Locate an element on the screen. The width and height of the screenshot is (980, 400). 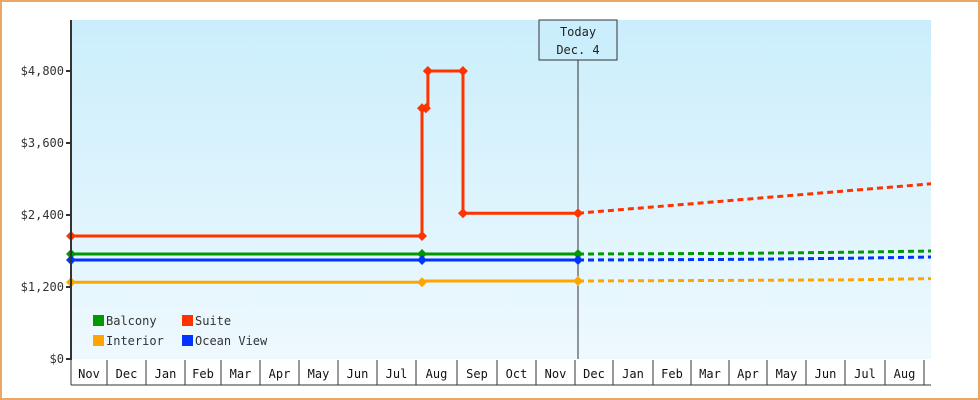
legend-item-ocean-view: Ocean View is located at coordinates (225, 341).